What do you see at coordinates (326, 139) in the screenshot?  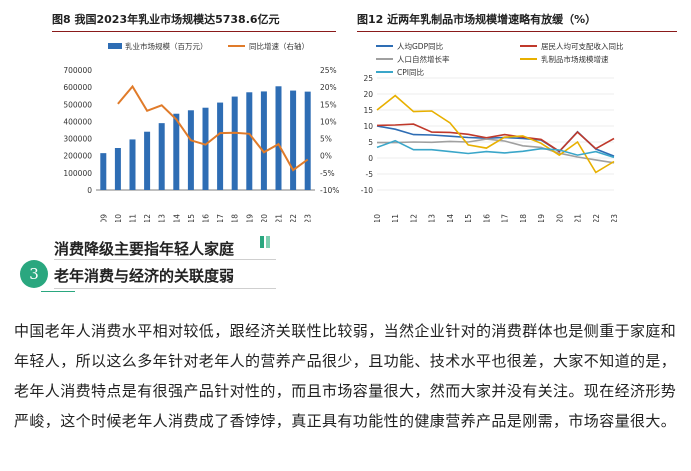 I see `y2-tick-label: 5%` at bounding box center [326, 139].